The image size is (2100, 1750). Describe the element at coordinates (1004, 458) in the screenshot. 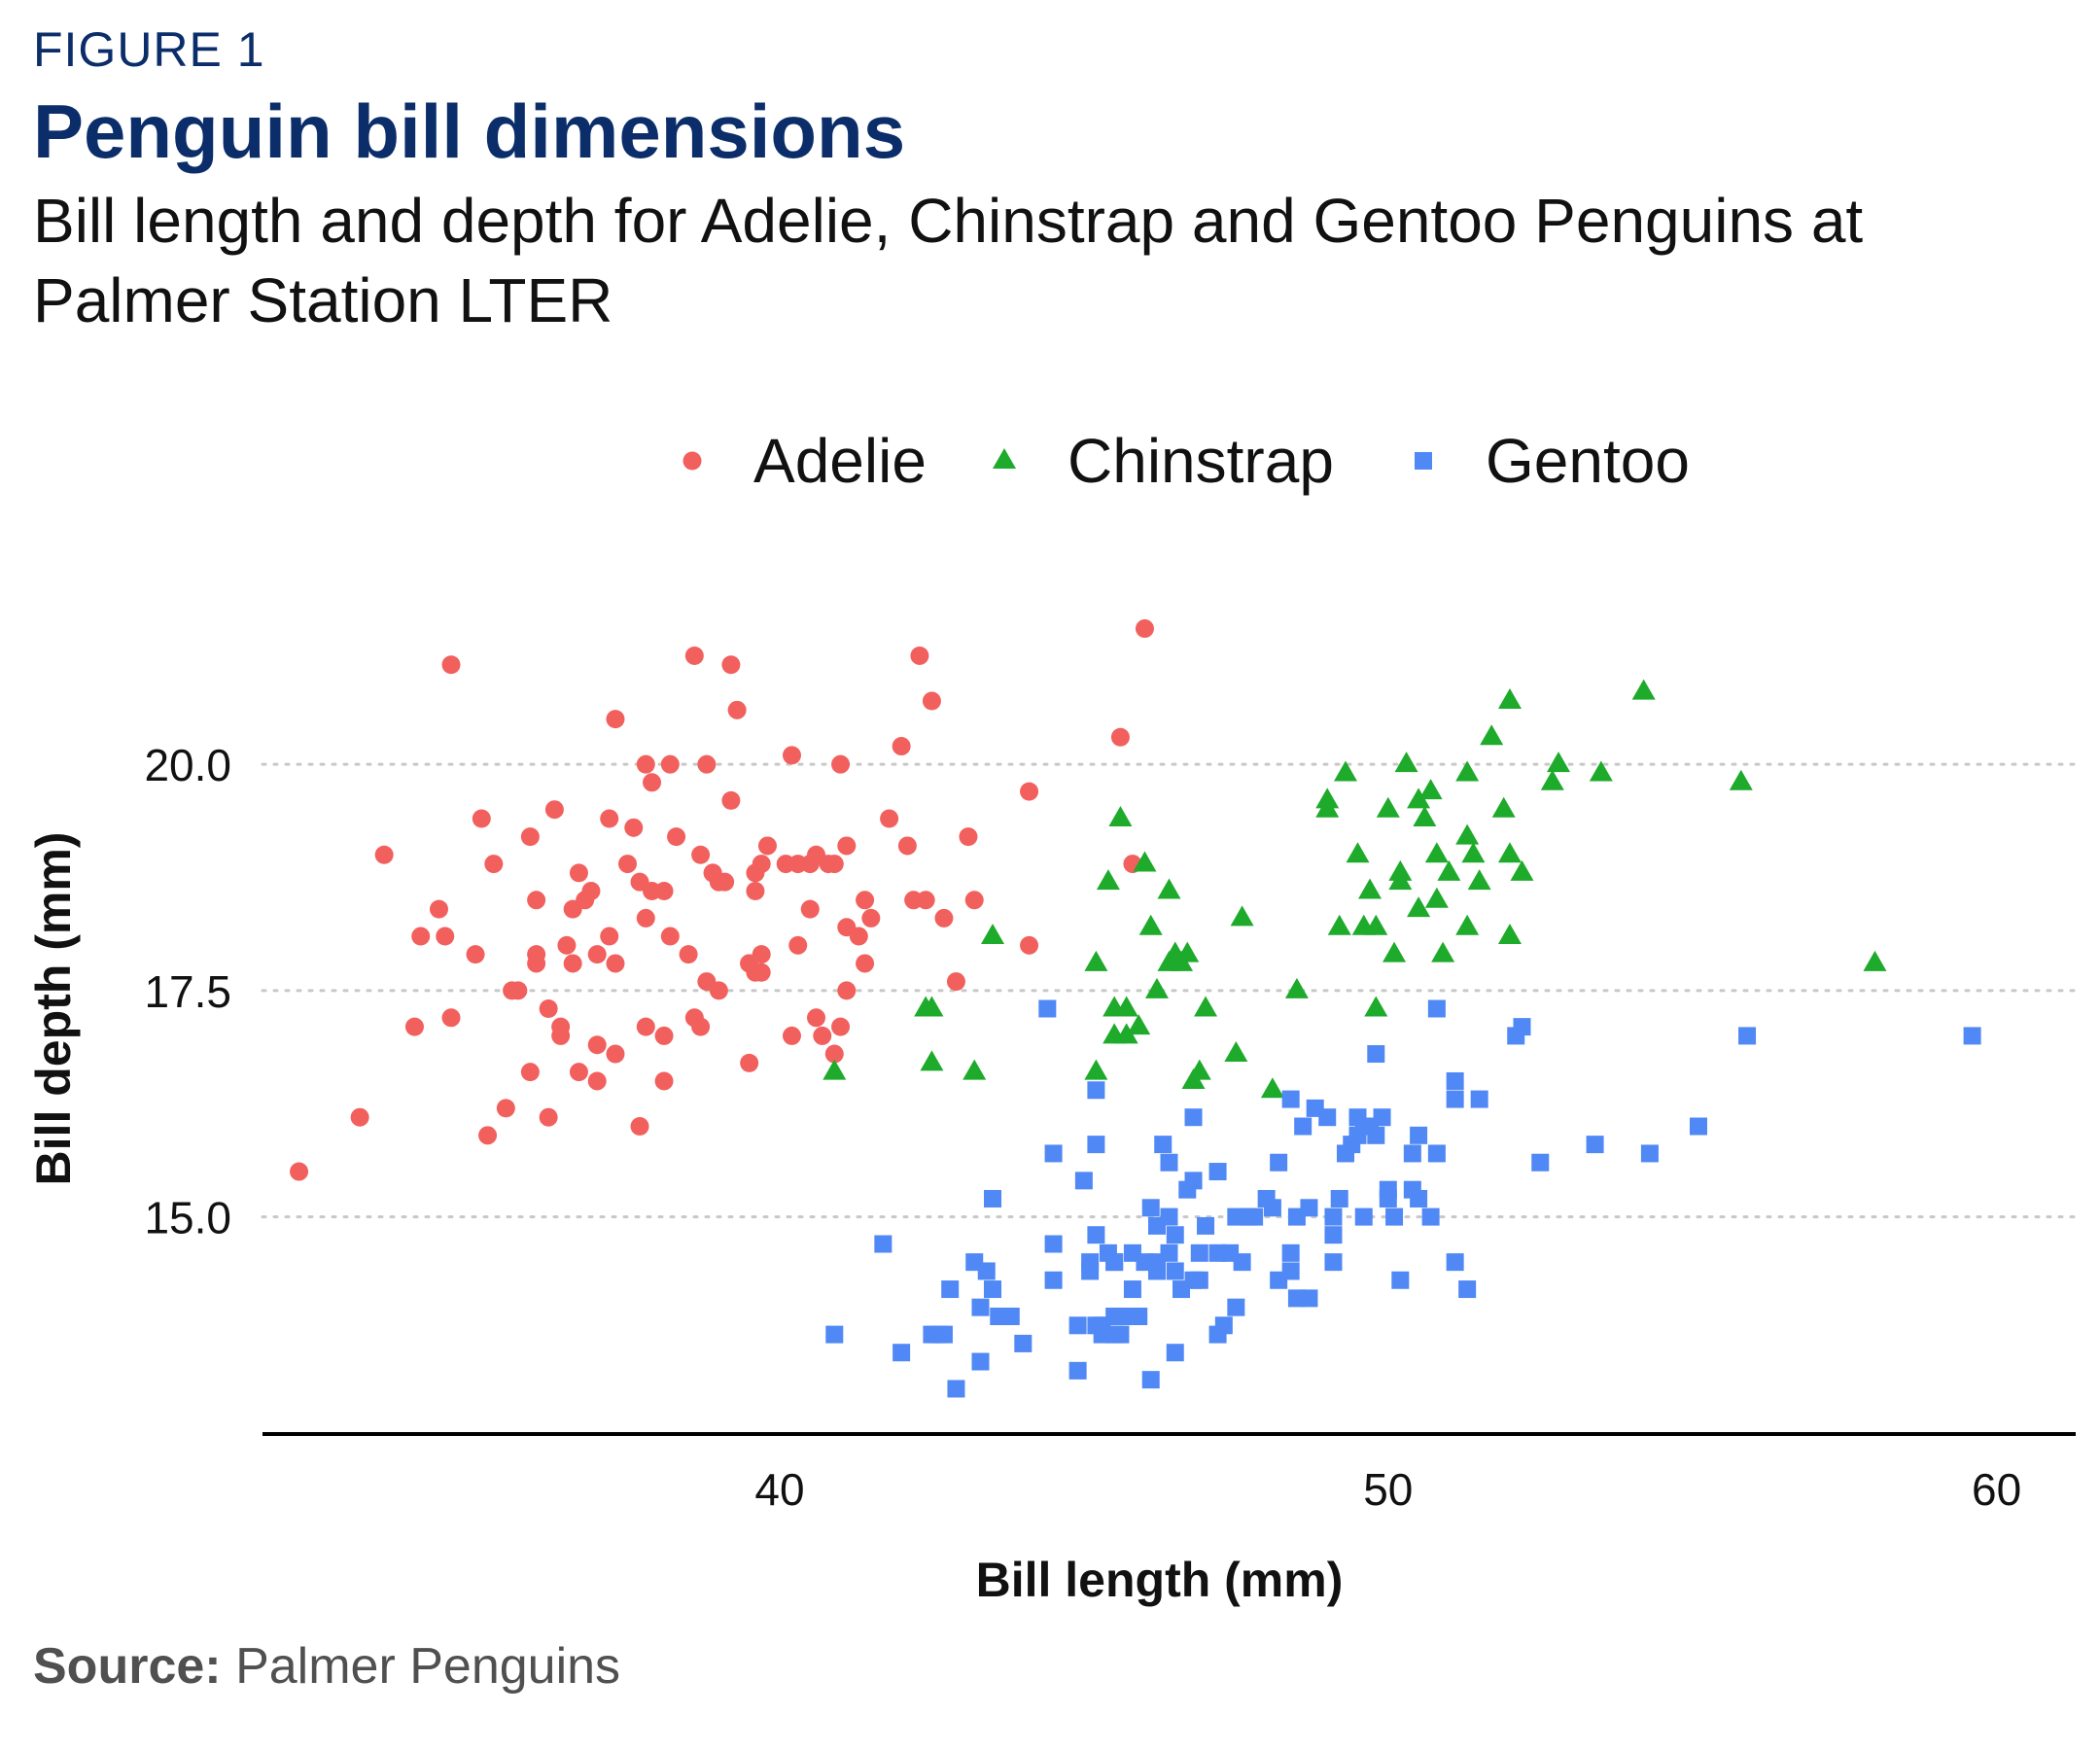

I see `legend-marker-triangle` at that location.